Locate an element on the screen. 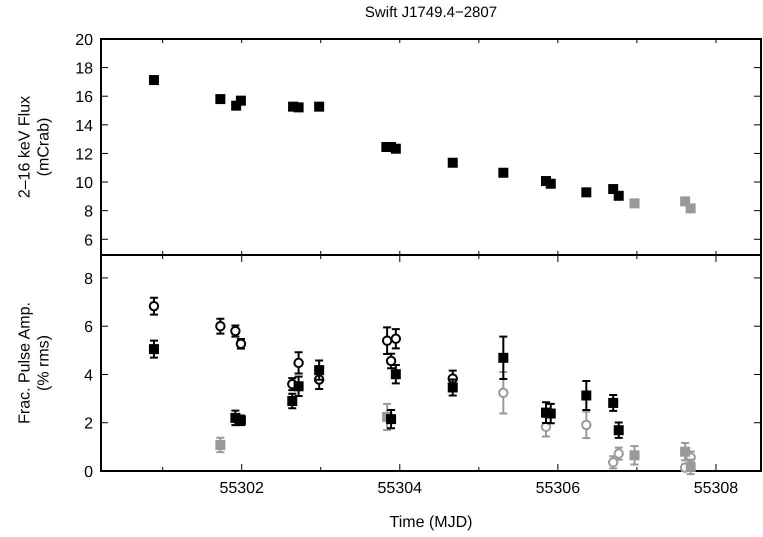 The width and height of the screenshot is (763, 537). x-tick-label: 55308 is located at coordinates (716, 488).